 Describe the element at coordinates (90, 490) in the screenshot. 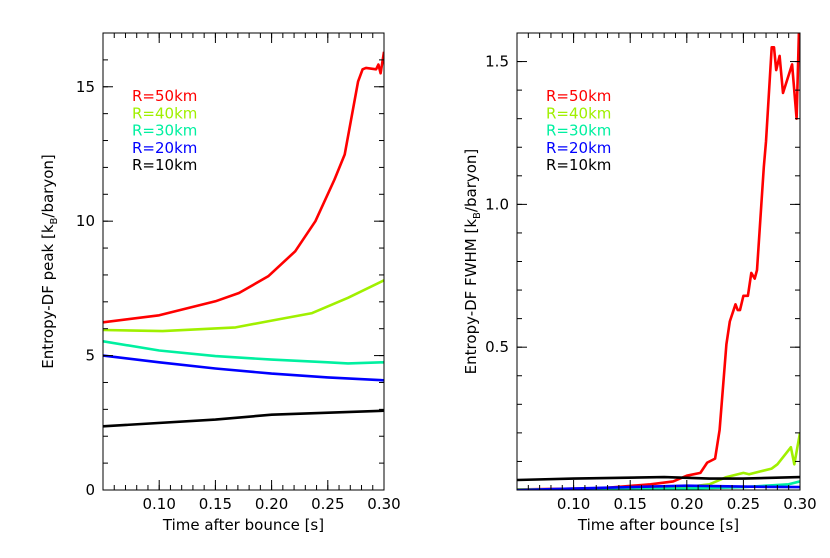

I see `y-tick-label: 0` at that location.